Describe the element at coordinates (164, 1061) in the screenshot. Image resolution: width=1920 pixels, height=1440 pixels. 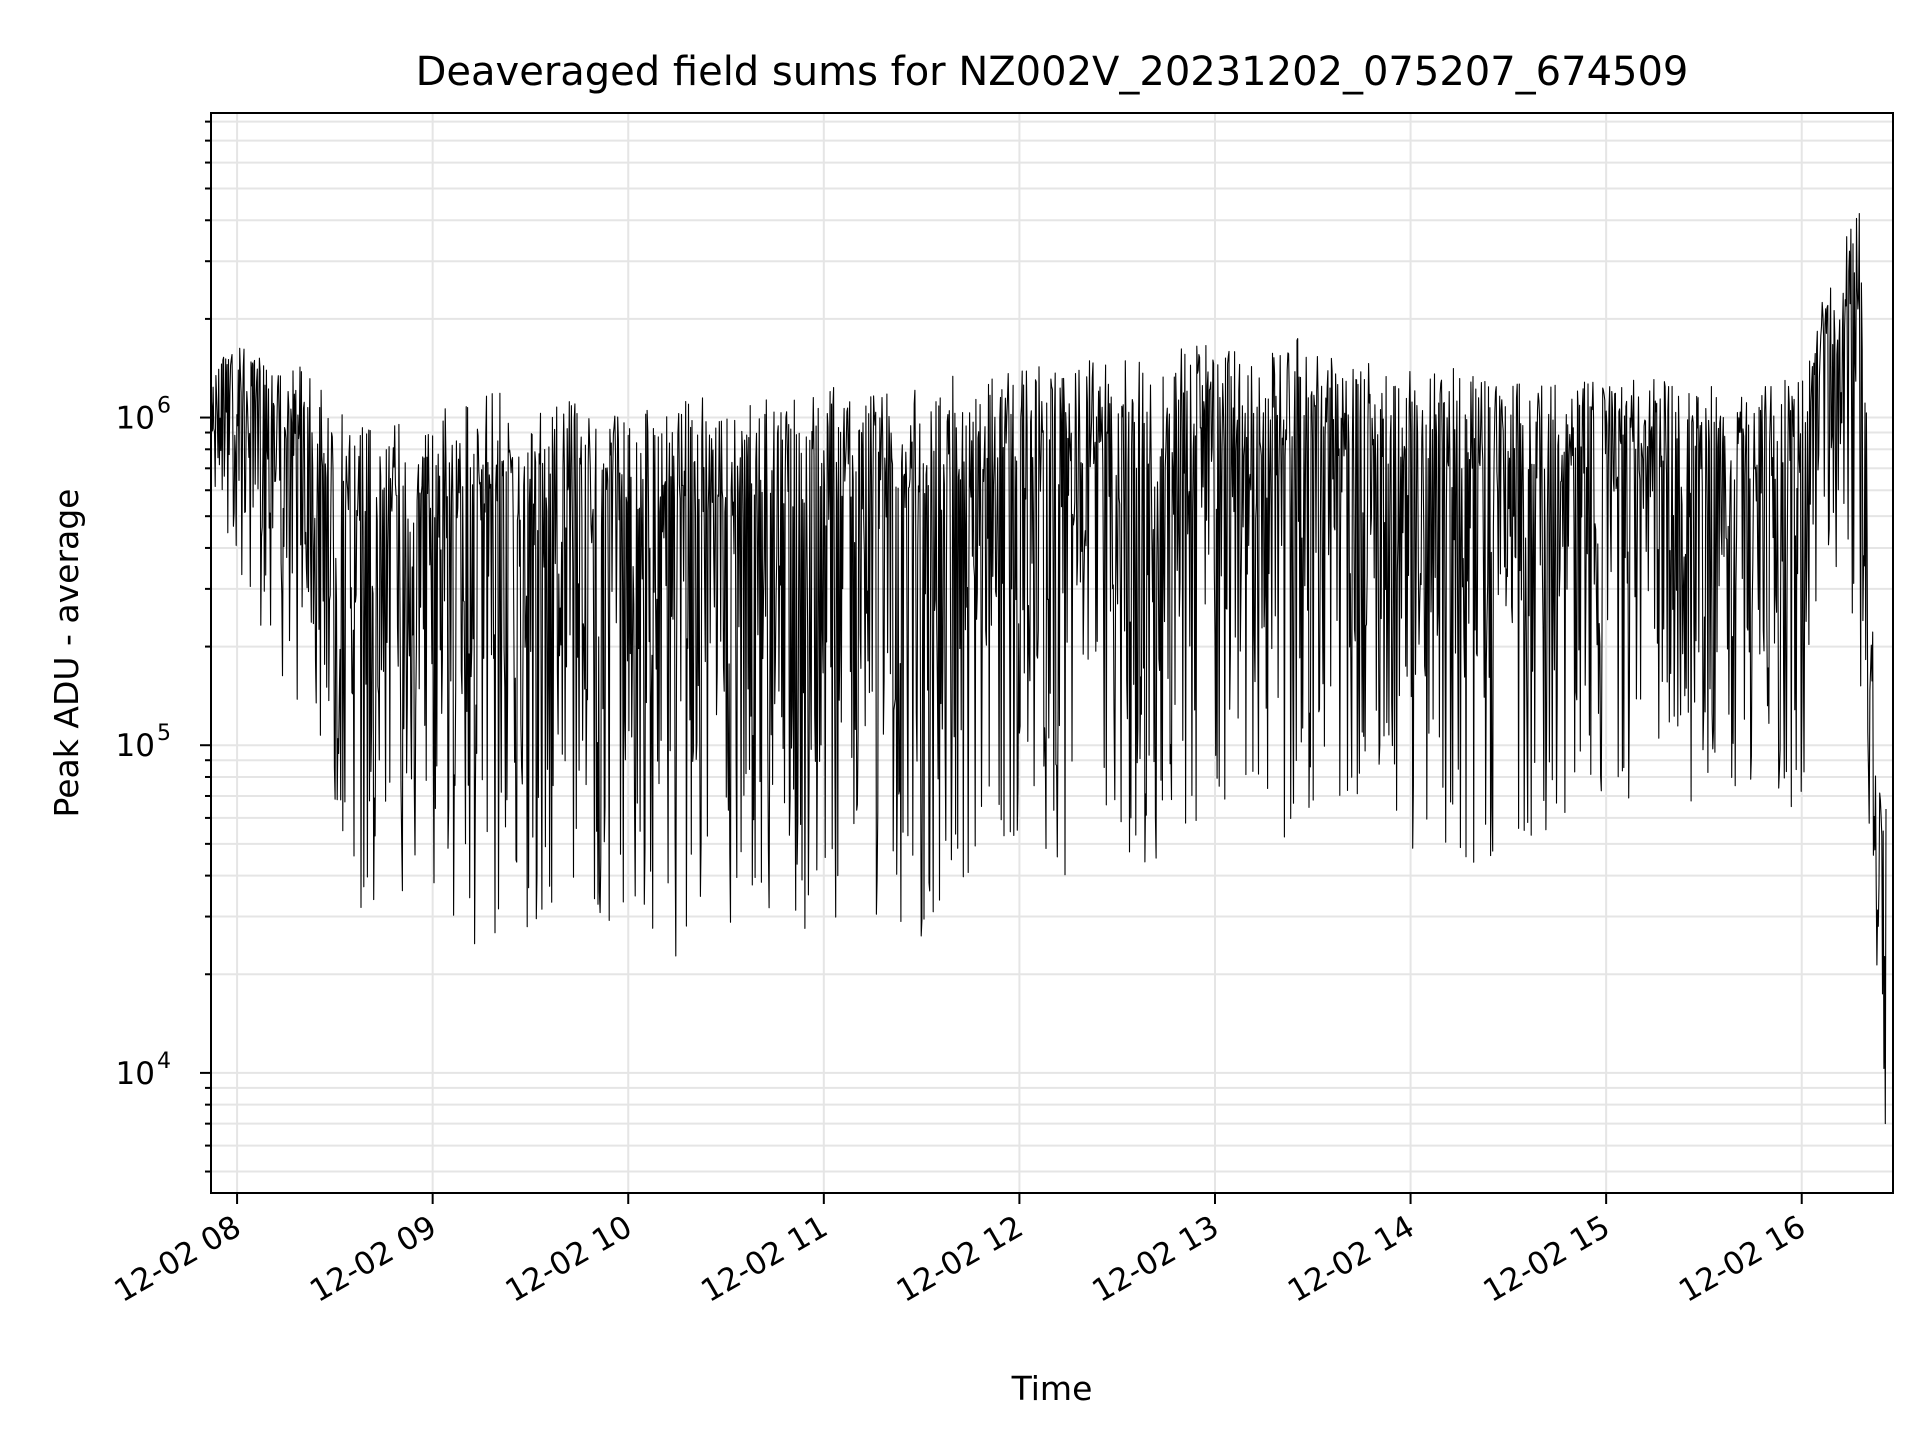
I see `y-tick-exponent: 4` at that location.